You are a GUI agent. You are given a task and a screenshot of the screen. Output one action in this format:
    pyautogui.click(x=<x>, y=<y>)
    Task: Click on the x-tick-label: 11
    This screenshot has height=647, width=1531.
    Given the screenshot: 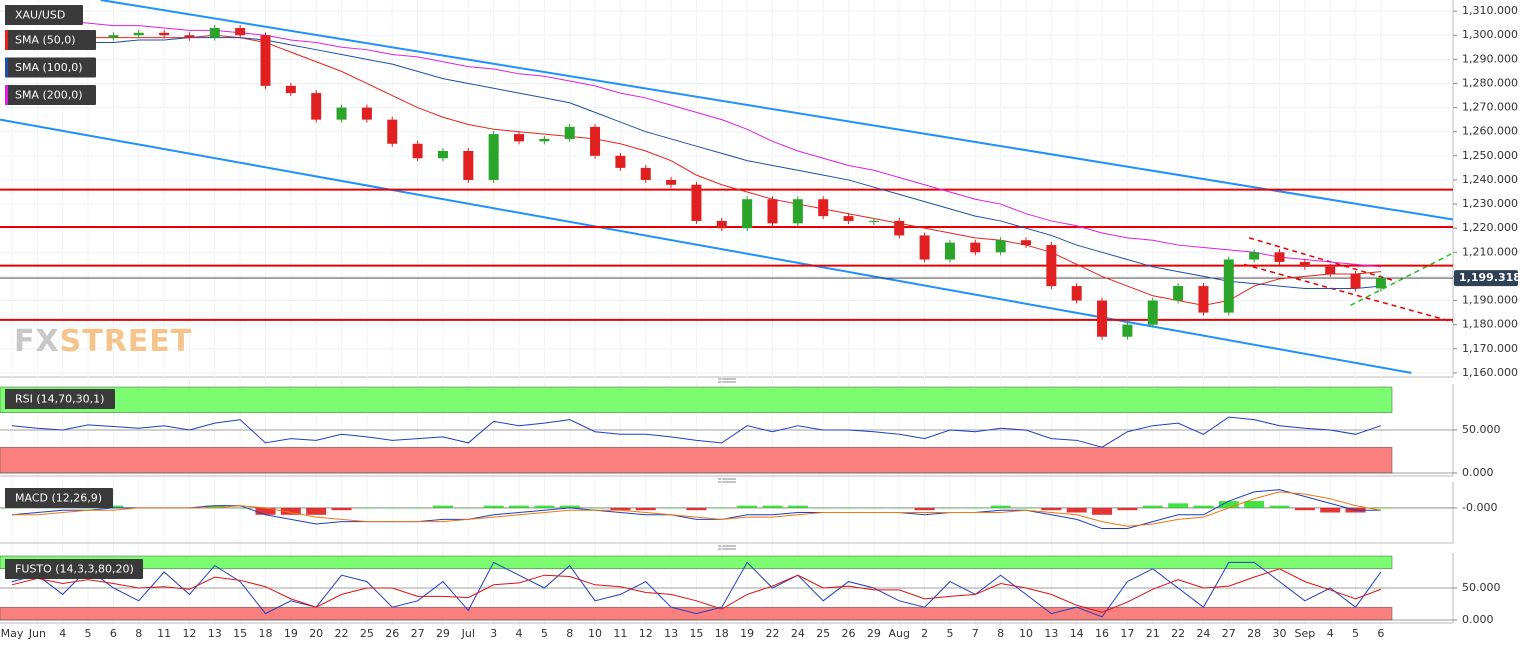 What is the action you would take?
    pyautogui.click(x=620, y=633)
    